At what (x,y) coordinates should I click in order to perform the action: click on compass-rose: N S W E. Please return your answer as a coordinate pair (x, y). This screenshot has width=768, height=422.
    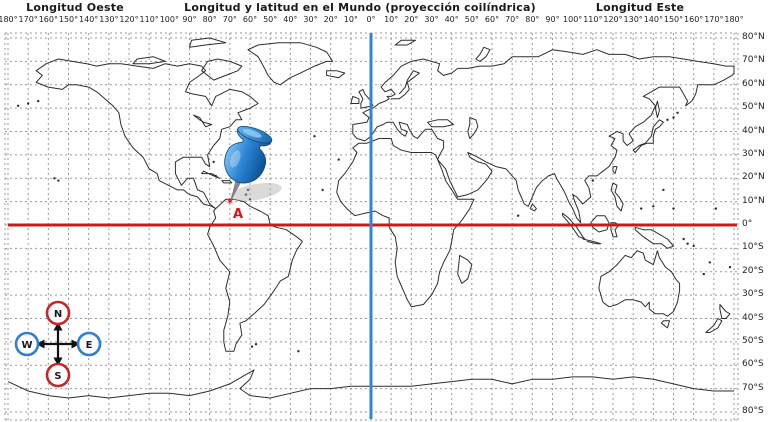
    Looking at the image, I should click on (58, 344).